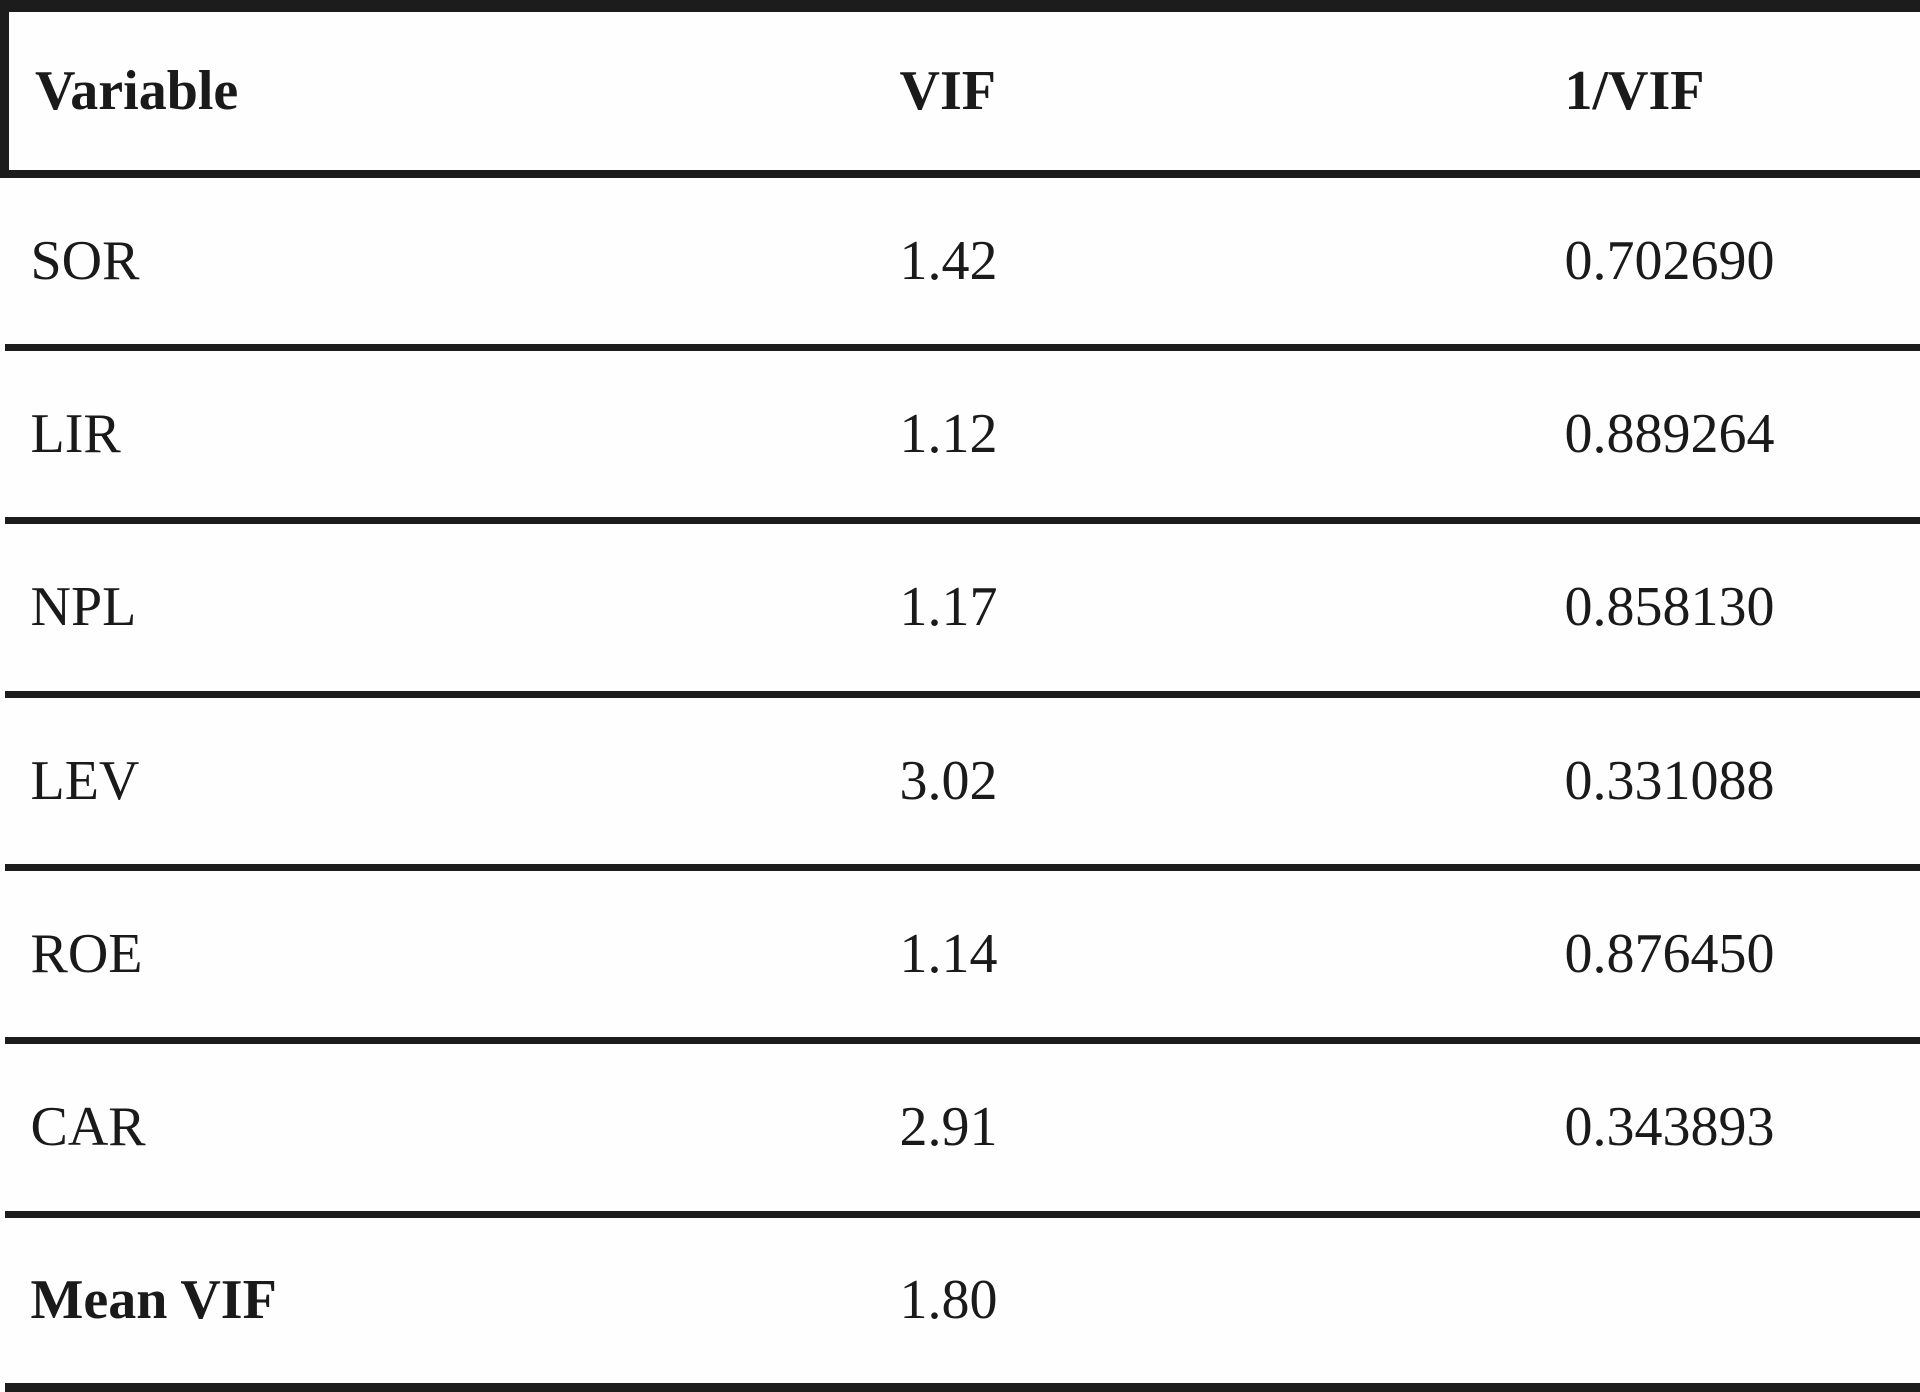 The height and width of the screenshot is (1392, 1920). I want to click on cell-variable: LIR, so click(75, 434).